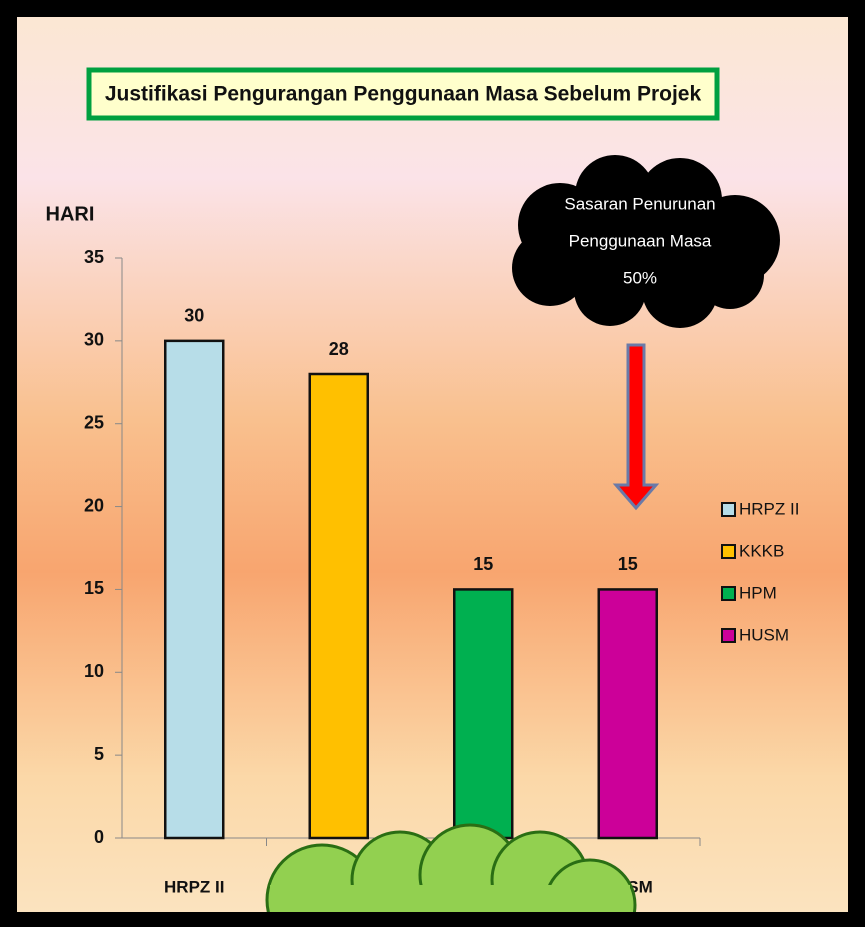 The height and width of the screenshot is (927, 865). What do you see at coordinates (94, 257) in the screenshot?
I see `y-tick-label: 35` at bounding box center [94, 257].